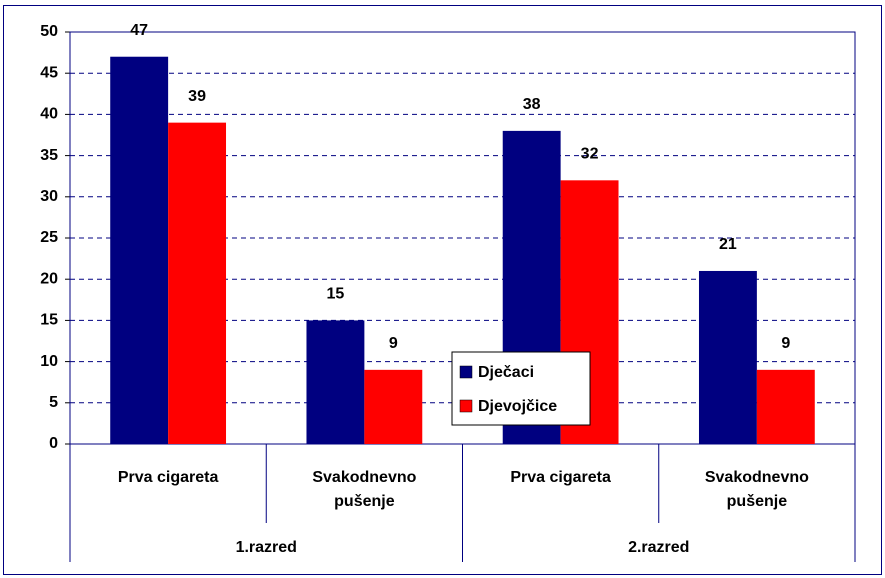 The image size is (885, 578). I want to click on y-tick-label: 40, so click(49, 114).